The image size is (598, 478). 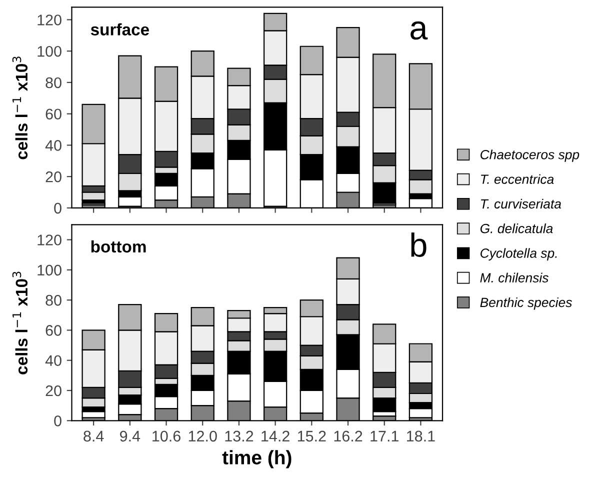 I want to click on x-tick-label: 13.2, so click(x=239, y=436).